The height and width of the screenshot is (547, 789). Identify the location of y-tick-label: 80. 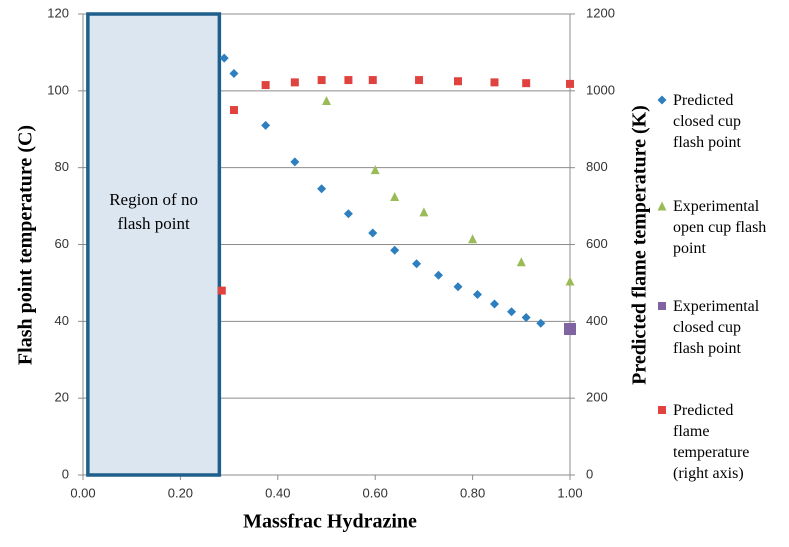
(62, 166).